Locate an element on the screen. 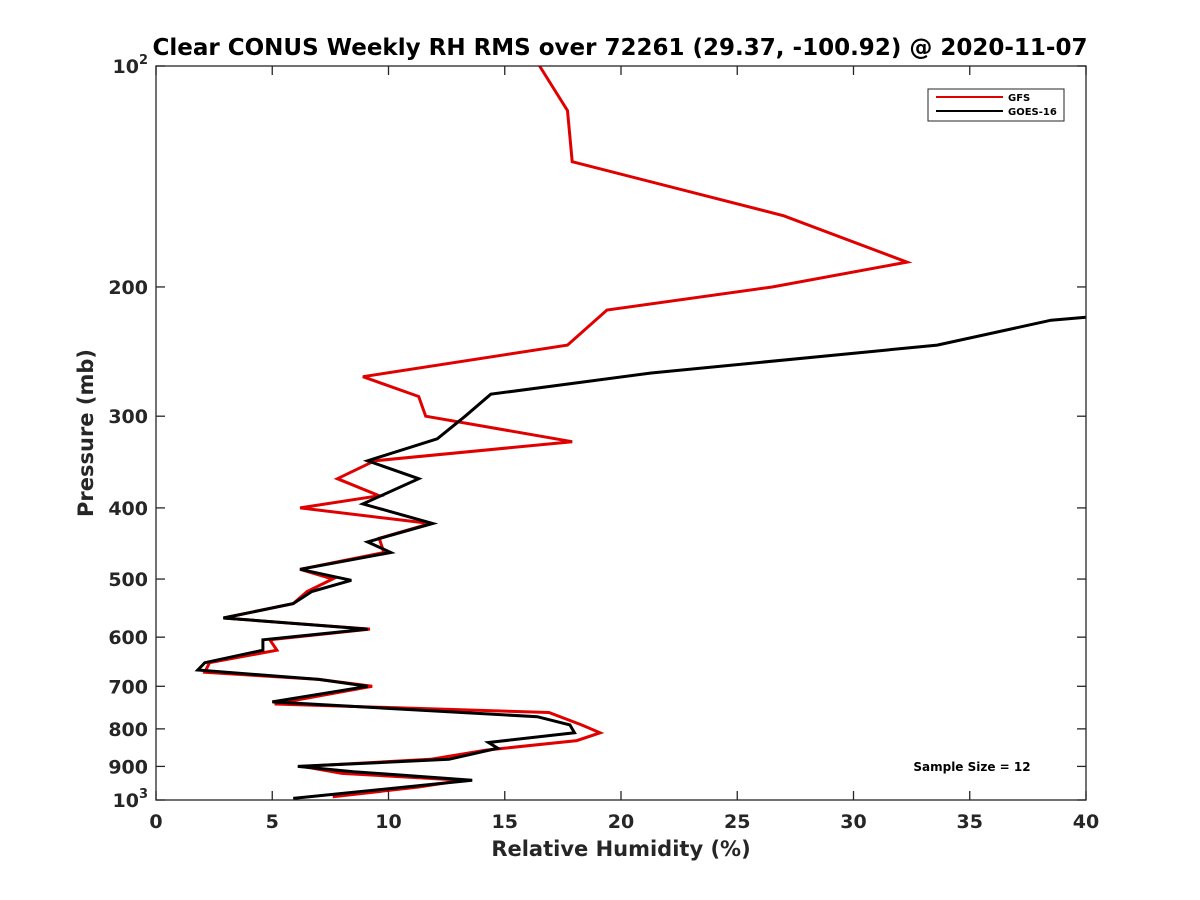  x-tick-label: 0 is located at coordinates (155, 822).